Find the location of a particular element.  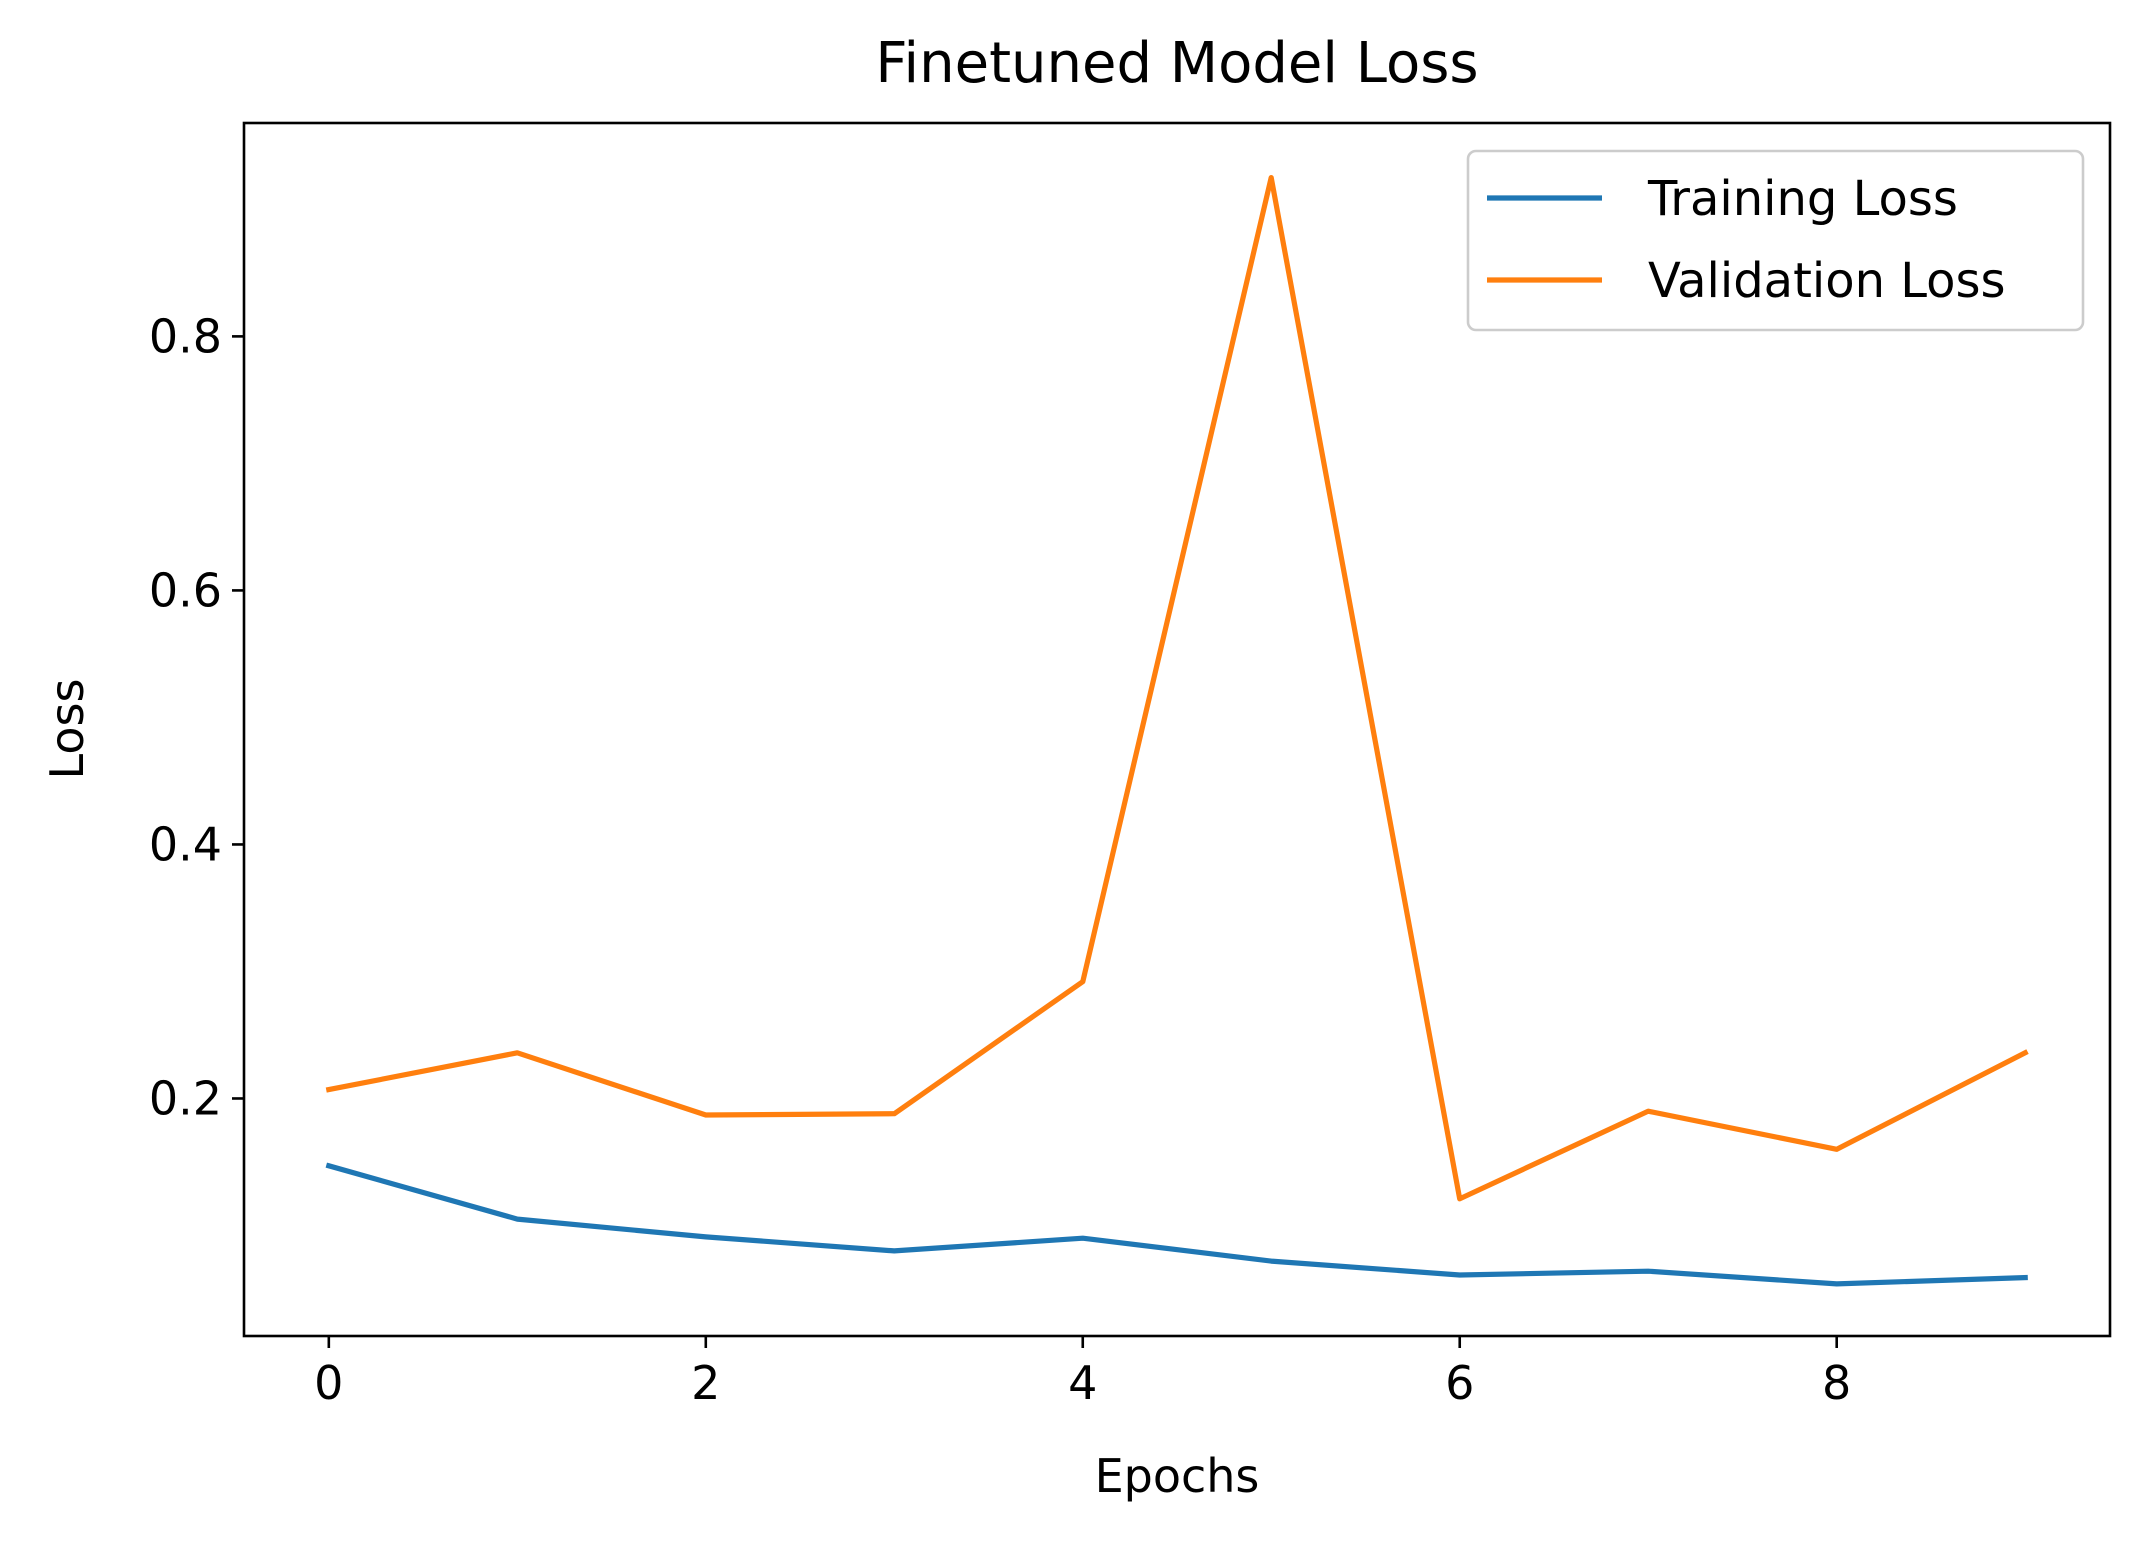

x-tick-label: 6 is located at coordinates (1459, 1383).